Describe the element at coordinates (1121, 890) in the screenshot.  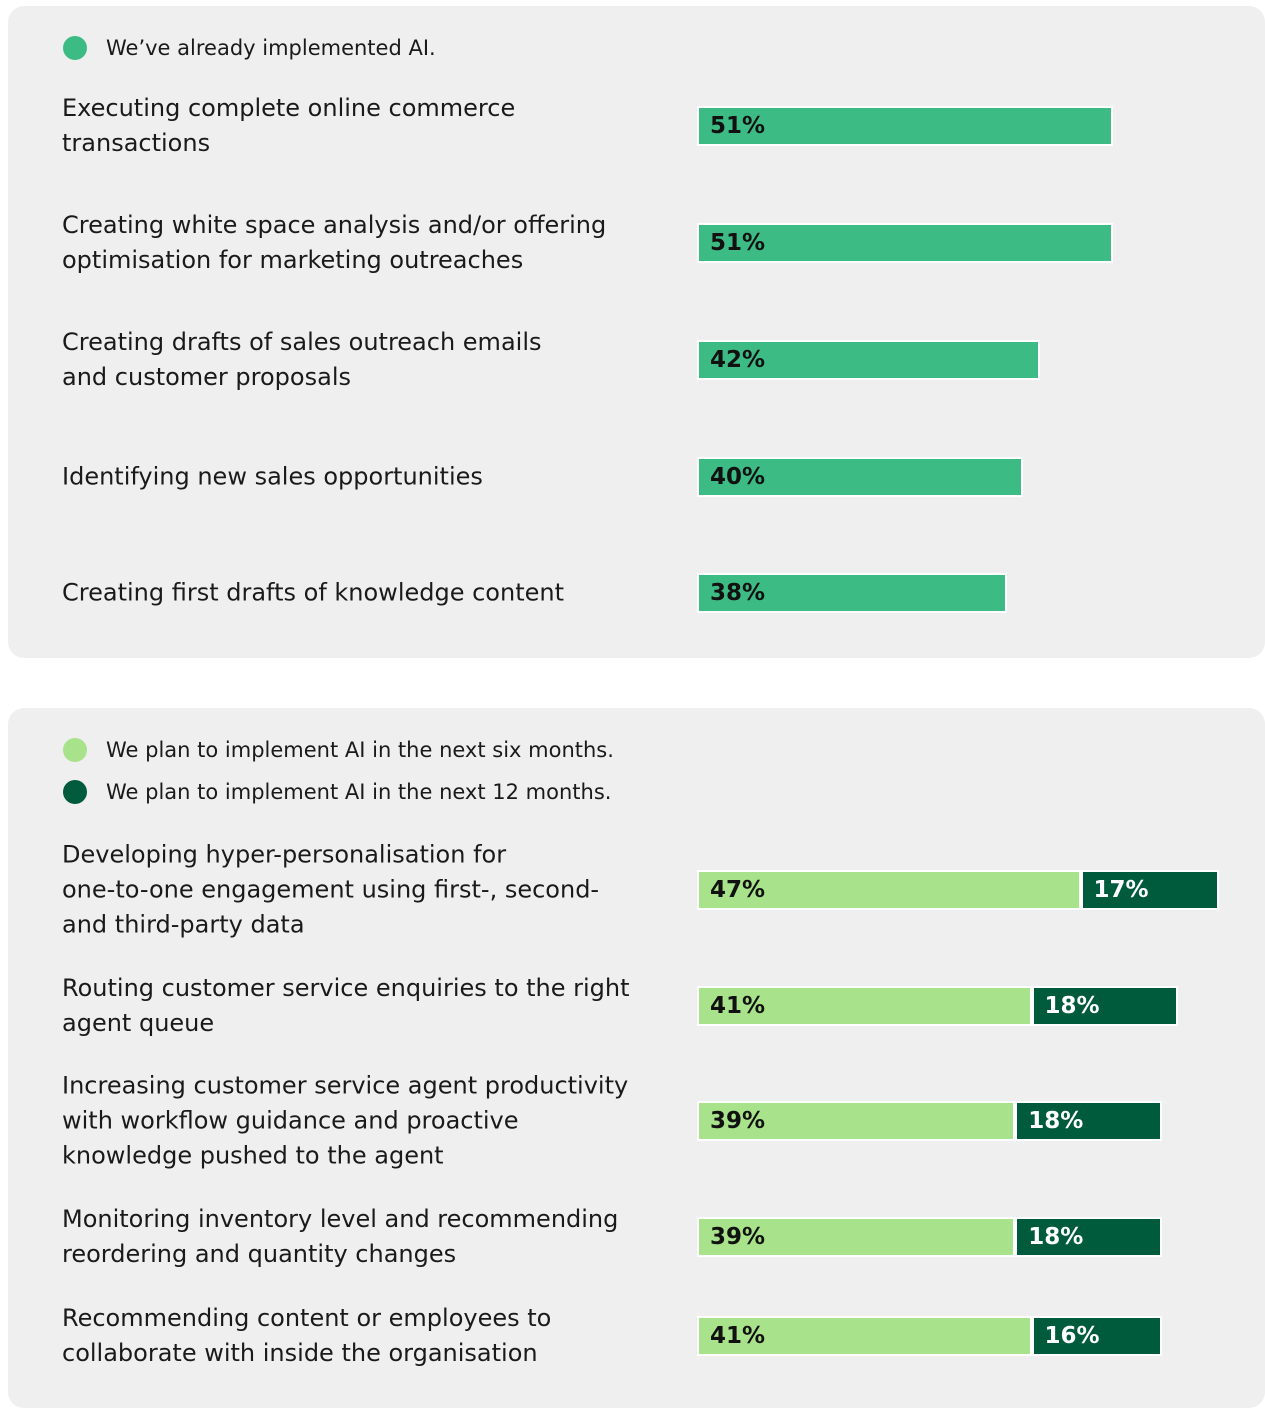
I see `value-label: 17%` at that location.